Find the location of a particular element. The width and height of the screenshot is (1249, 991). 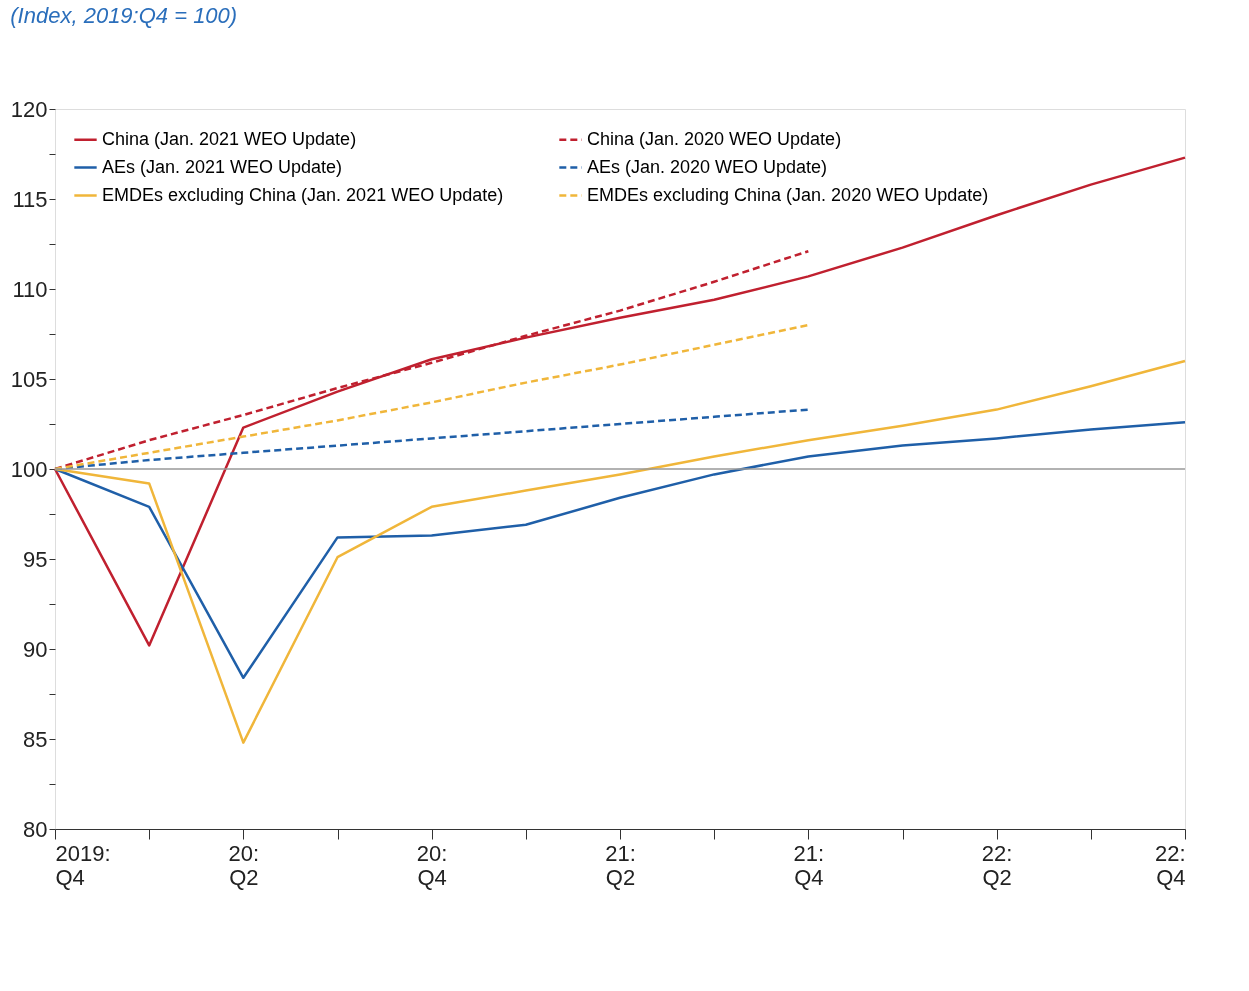

y-tick-label: 90 is located at coordinates (35, 649).